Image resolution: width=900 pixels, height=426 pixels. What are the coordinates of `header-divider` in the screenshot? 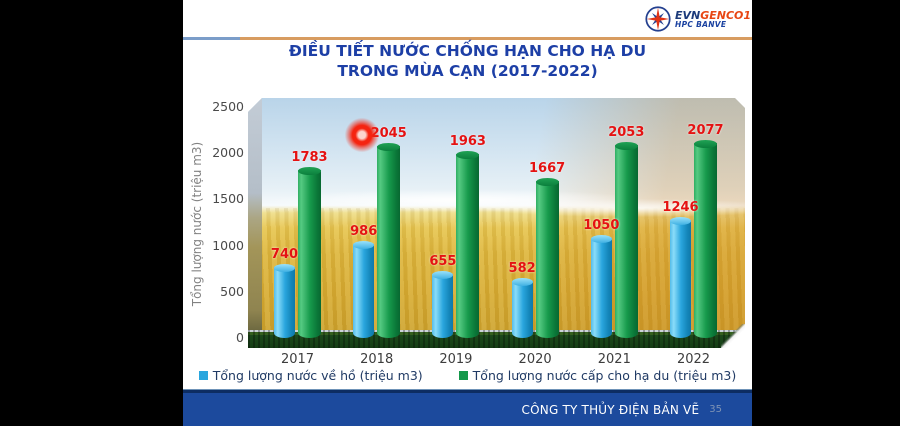 It's located at (467, 38).